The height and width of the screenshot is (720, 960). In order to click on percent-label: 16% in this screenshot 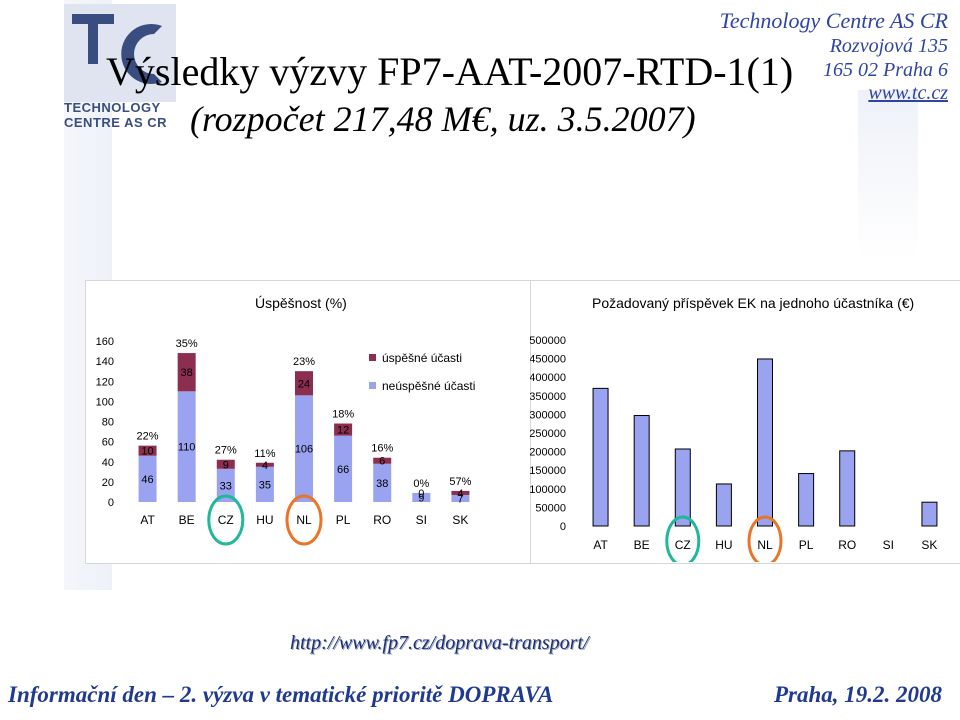, I will do `click(382, 449)`.